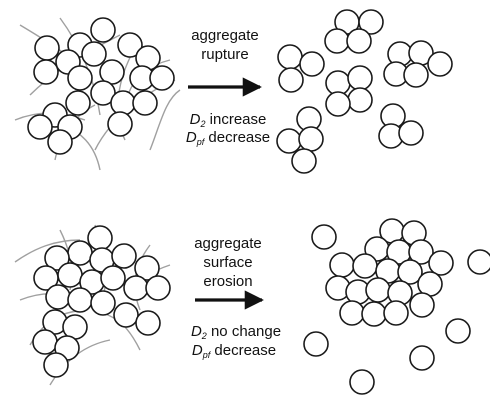 The image size is (490, 396). I want to click on bottom-d2-subscript: 2, so click(204, 336).